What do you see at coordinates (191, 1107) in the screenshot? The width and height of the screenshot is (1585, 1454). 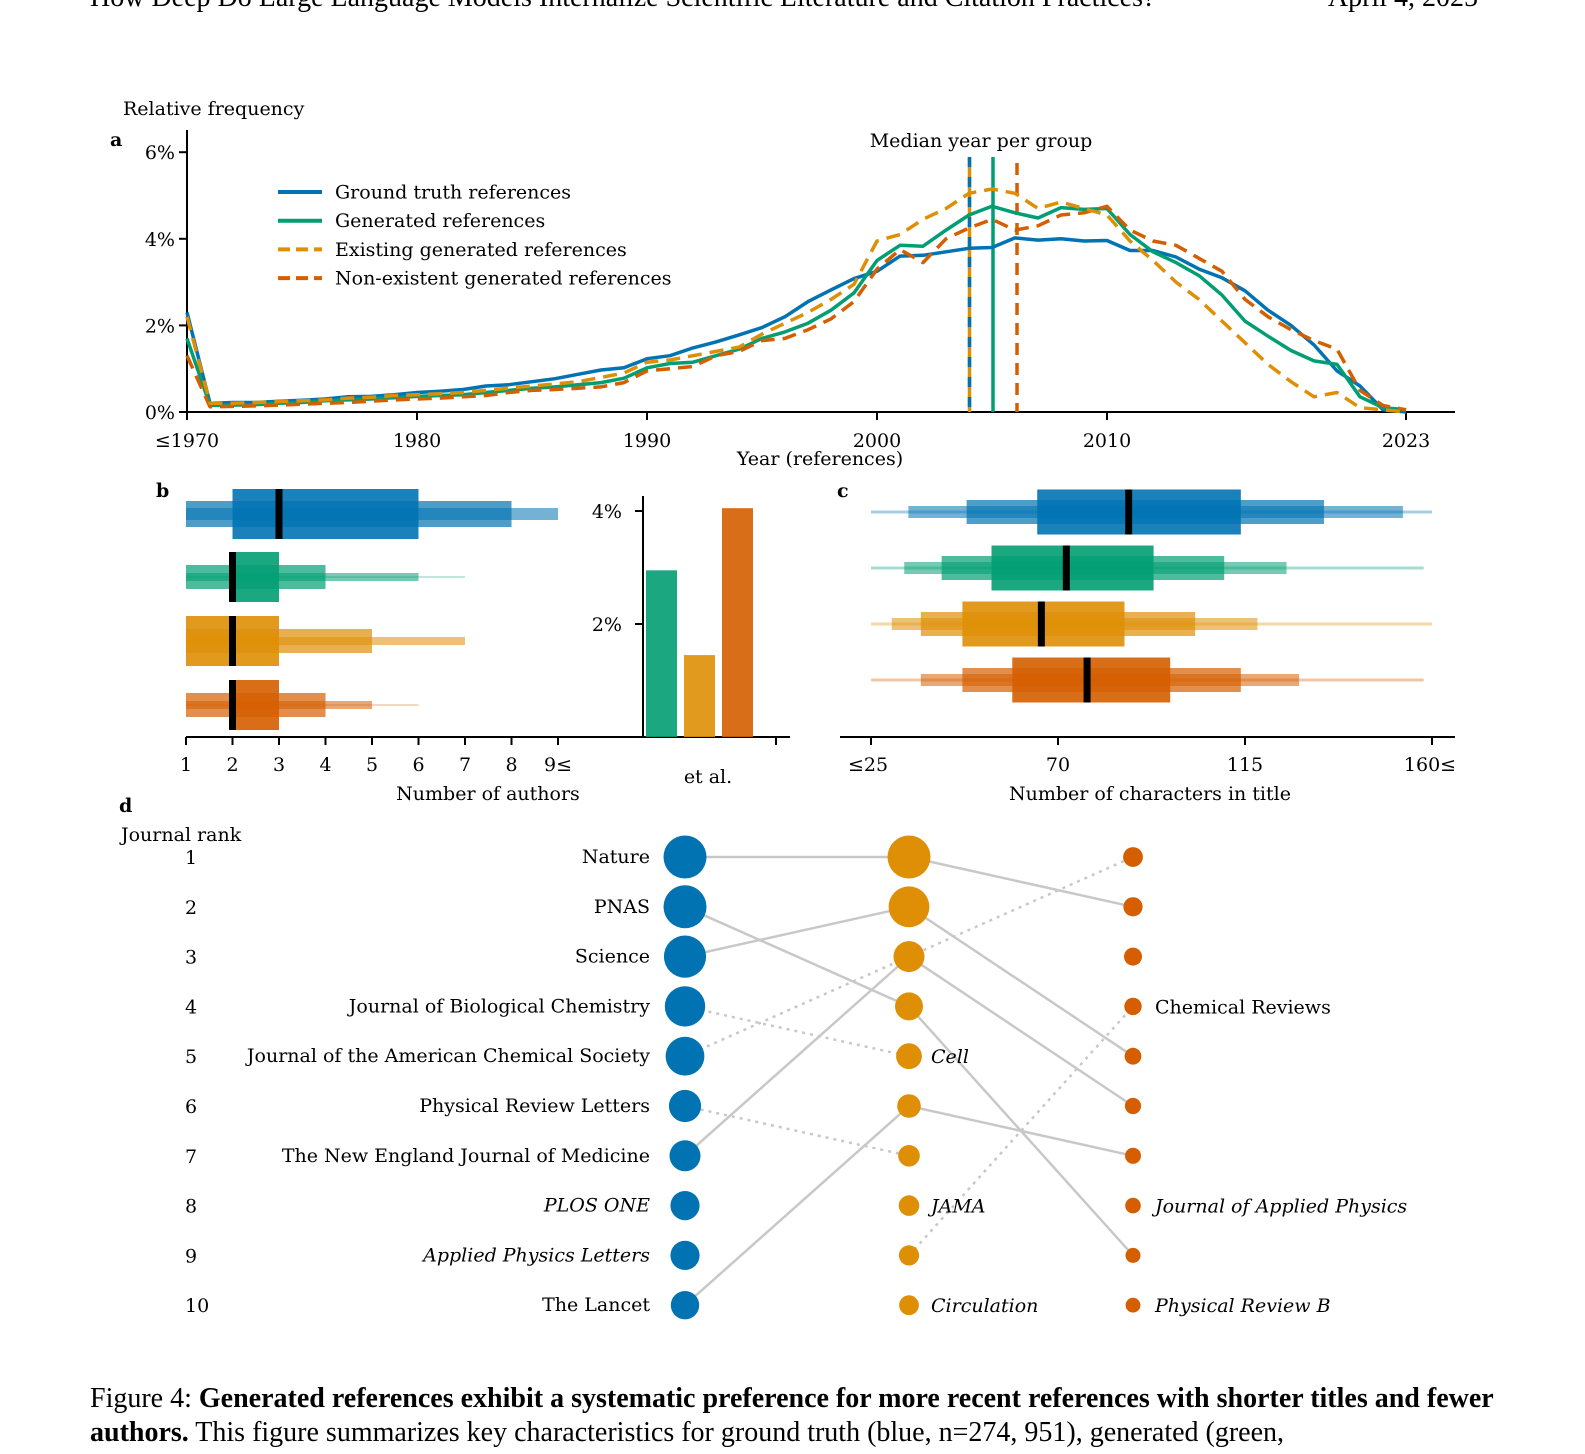 I see `rank-number: 6` at bounding box center [191, 1107].